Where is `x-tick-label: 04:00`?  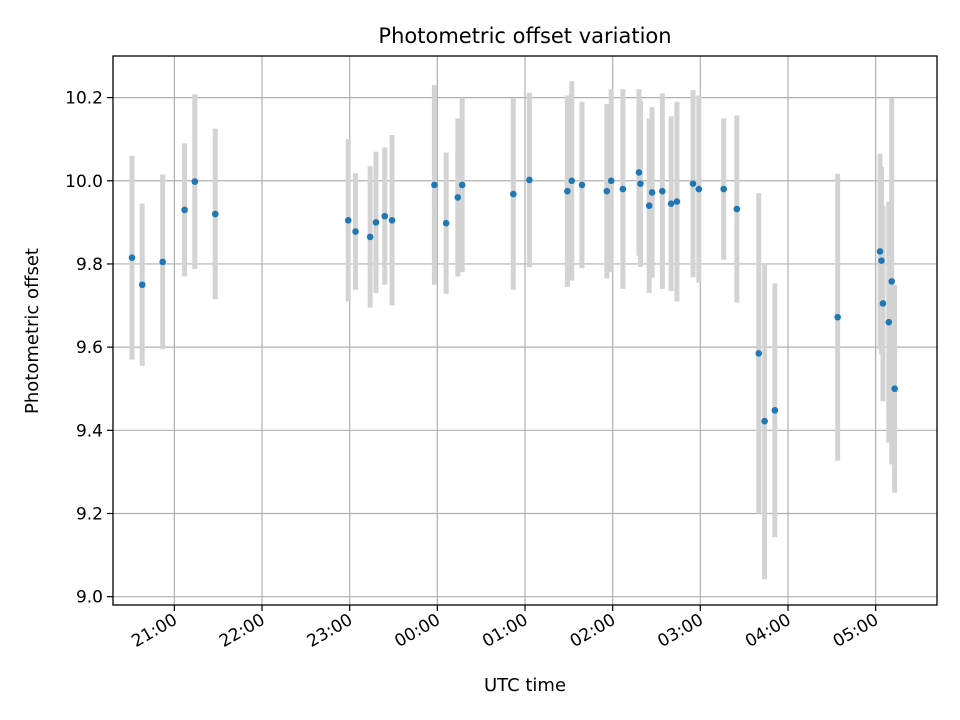
x-tick-label: 04:00 is located at coordinates (768, 631).